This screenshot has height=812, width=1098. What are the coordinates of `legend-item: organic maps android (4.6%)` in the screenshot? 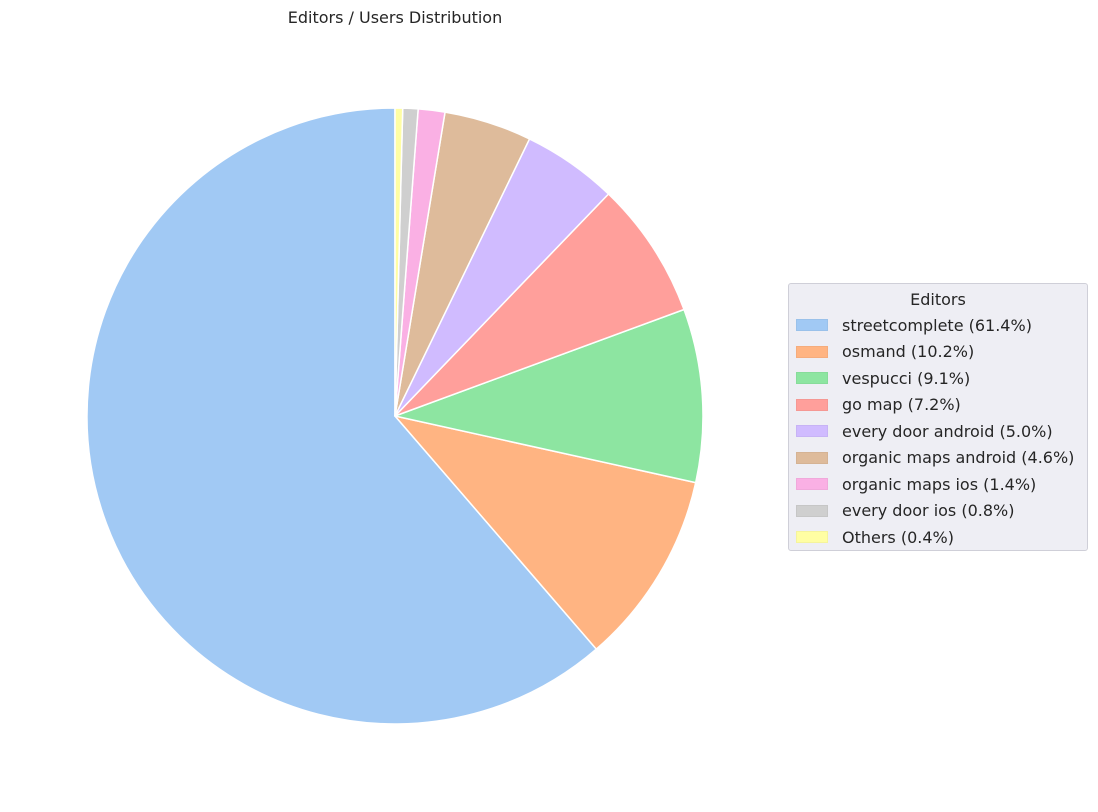 It's located at (938, 458).